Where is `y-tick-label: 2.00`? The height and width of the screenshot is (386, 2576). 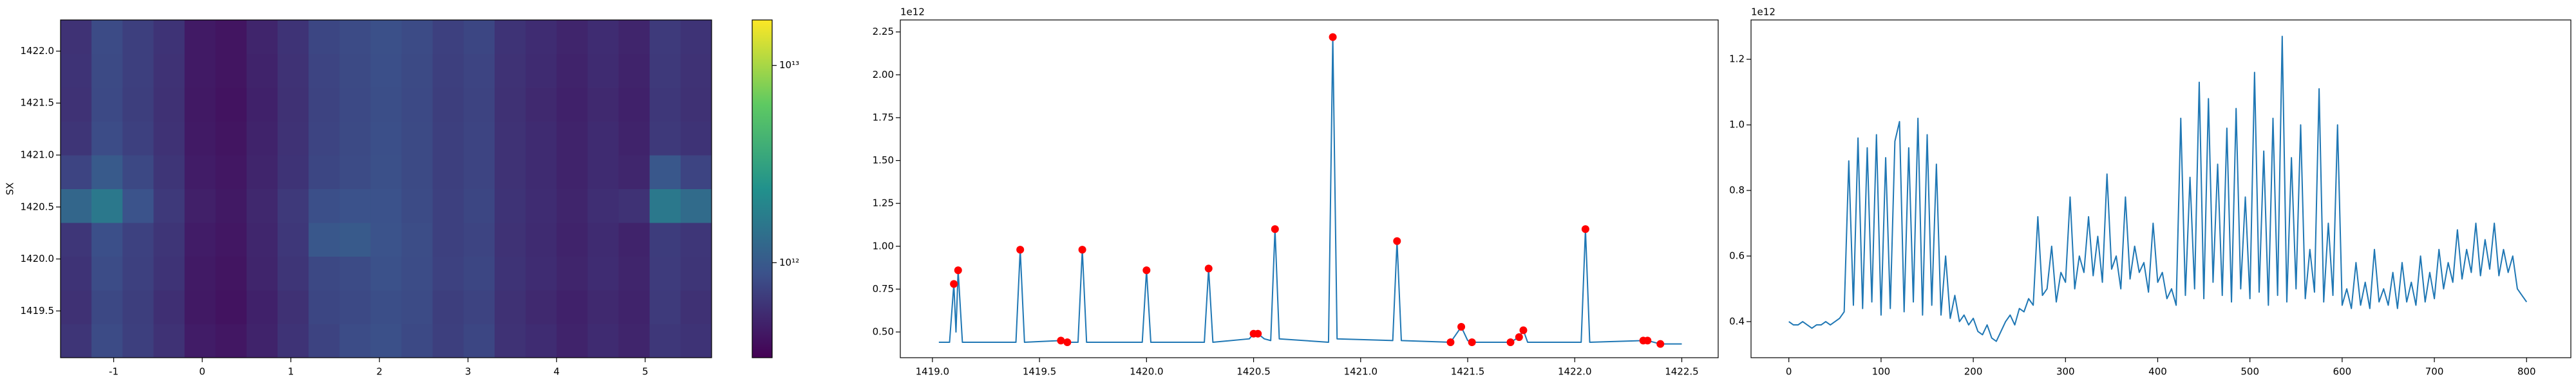 y-tick-label: 2.00 is located at coordinates (883, 74).